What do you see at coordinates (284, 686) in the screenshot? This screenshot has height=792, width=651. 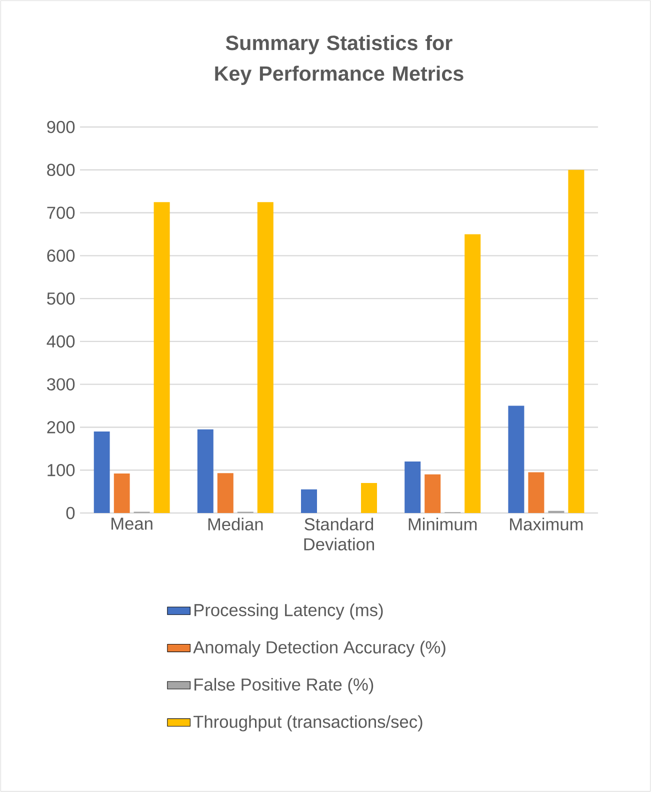 I see `legend-label: False Positive Rate (%)` at bounding box center [284, 686].